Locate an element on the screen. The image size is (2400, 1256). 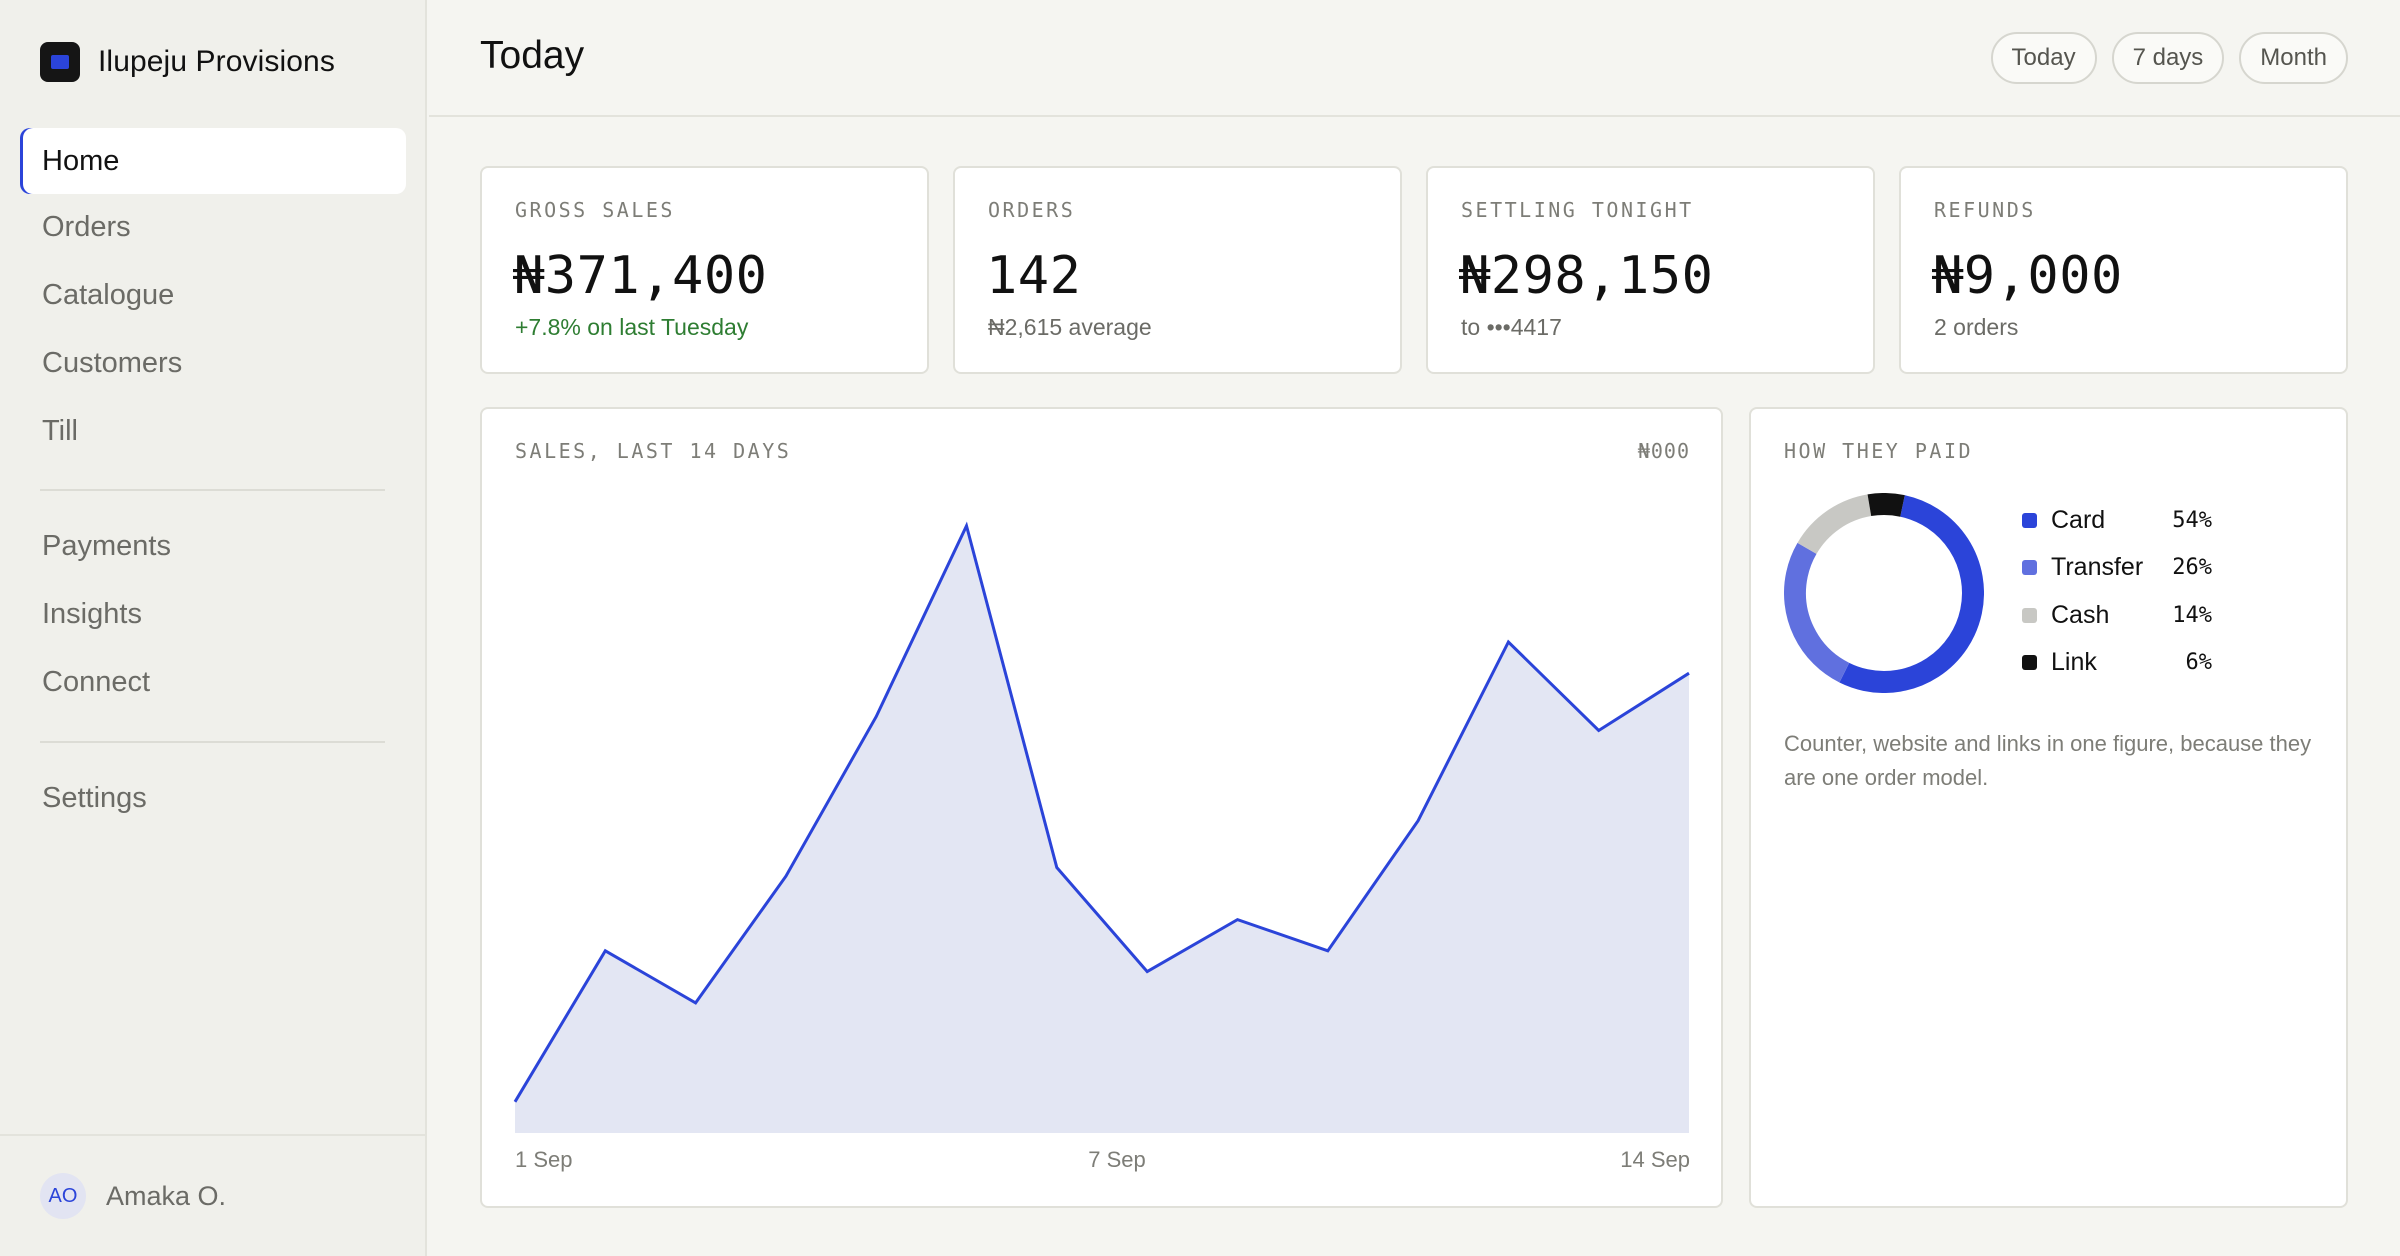
kpi-card-settling-tonight: SETTLING TONIGHT ₦298,150 to •••4417 is located at coordinates (1650, 270).